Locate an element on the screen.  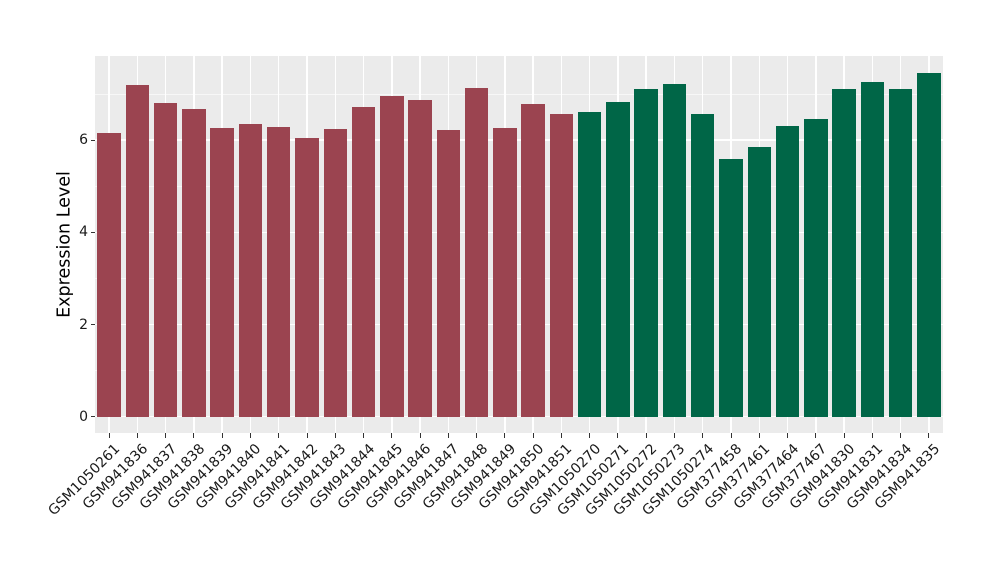
x-tick-label-GSM1050270: GSM1050270 is located at coordinates (565, 480).